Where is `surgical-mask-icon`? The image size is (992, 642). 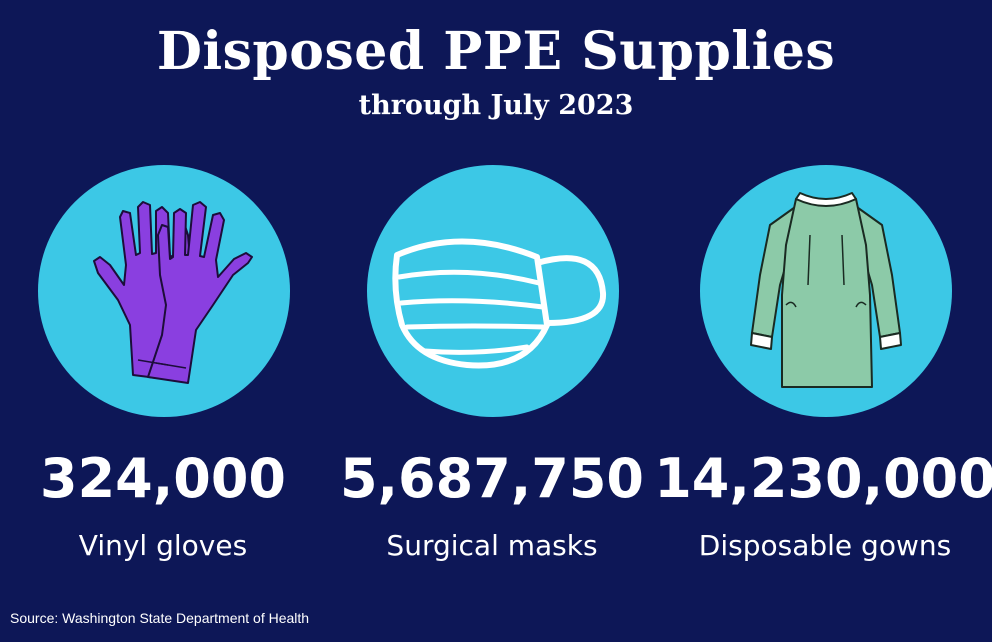
surgical-mask-icon is located at coordinates (499, 303).